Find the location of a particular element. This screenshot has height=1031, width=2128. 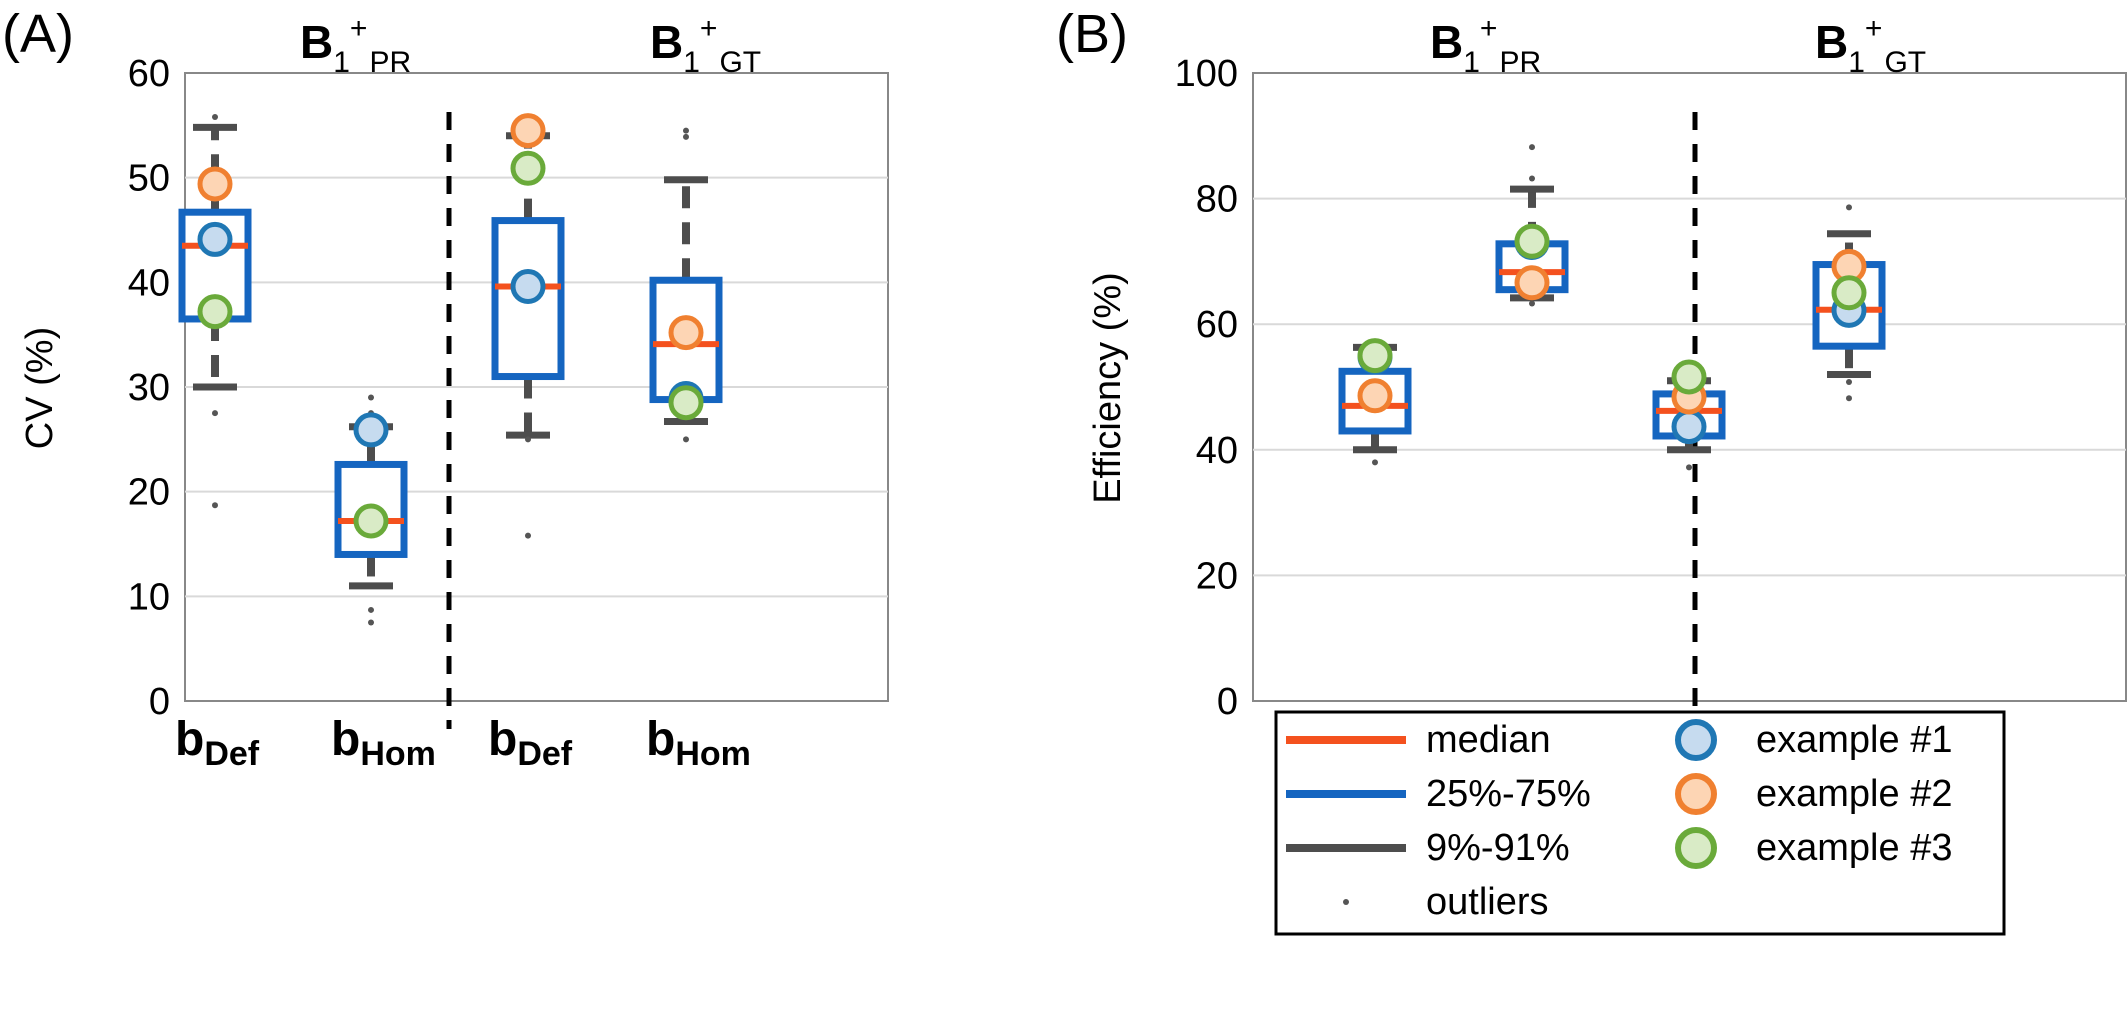

legend-example-2-label: example #2 is located at coordinates (1854, 794).